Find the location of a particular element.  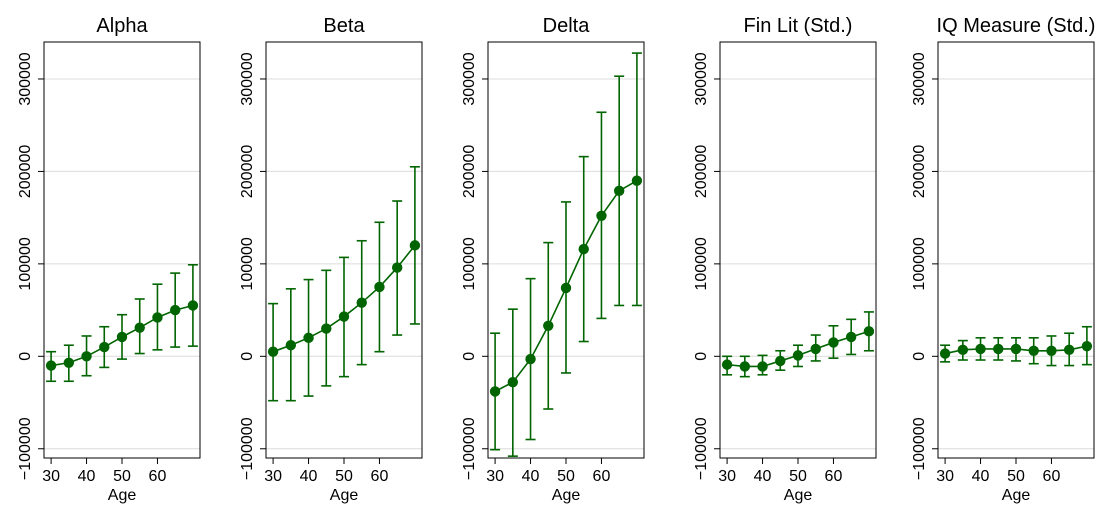

panel-title: Delta is located at coordinates (567, 26).